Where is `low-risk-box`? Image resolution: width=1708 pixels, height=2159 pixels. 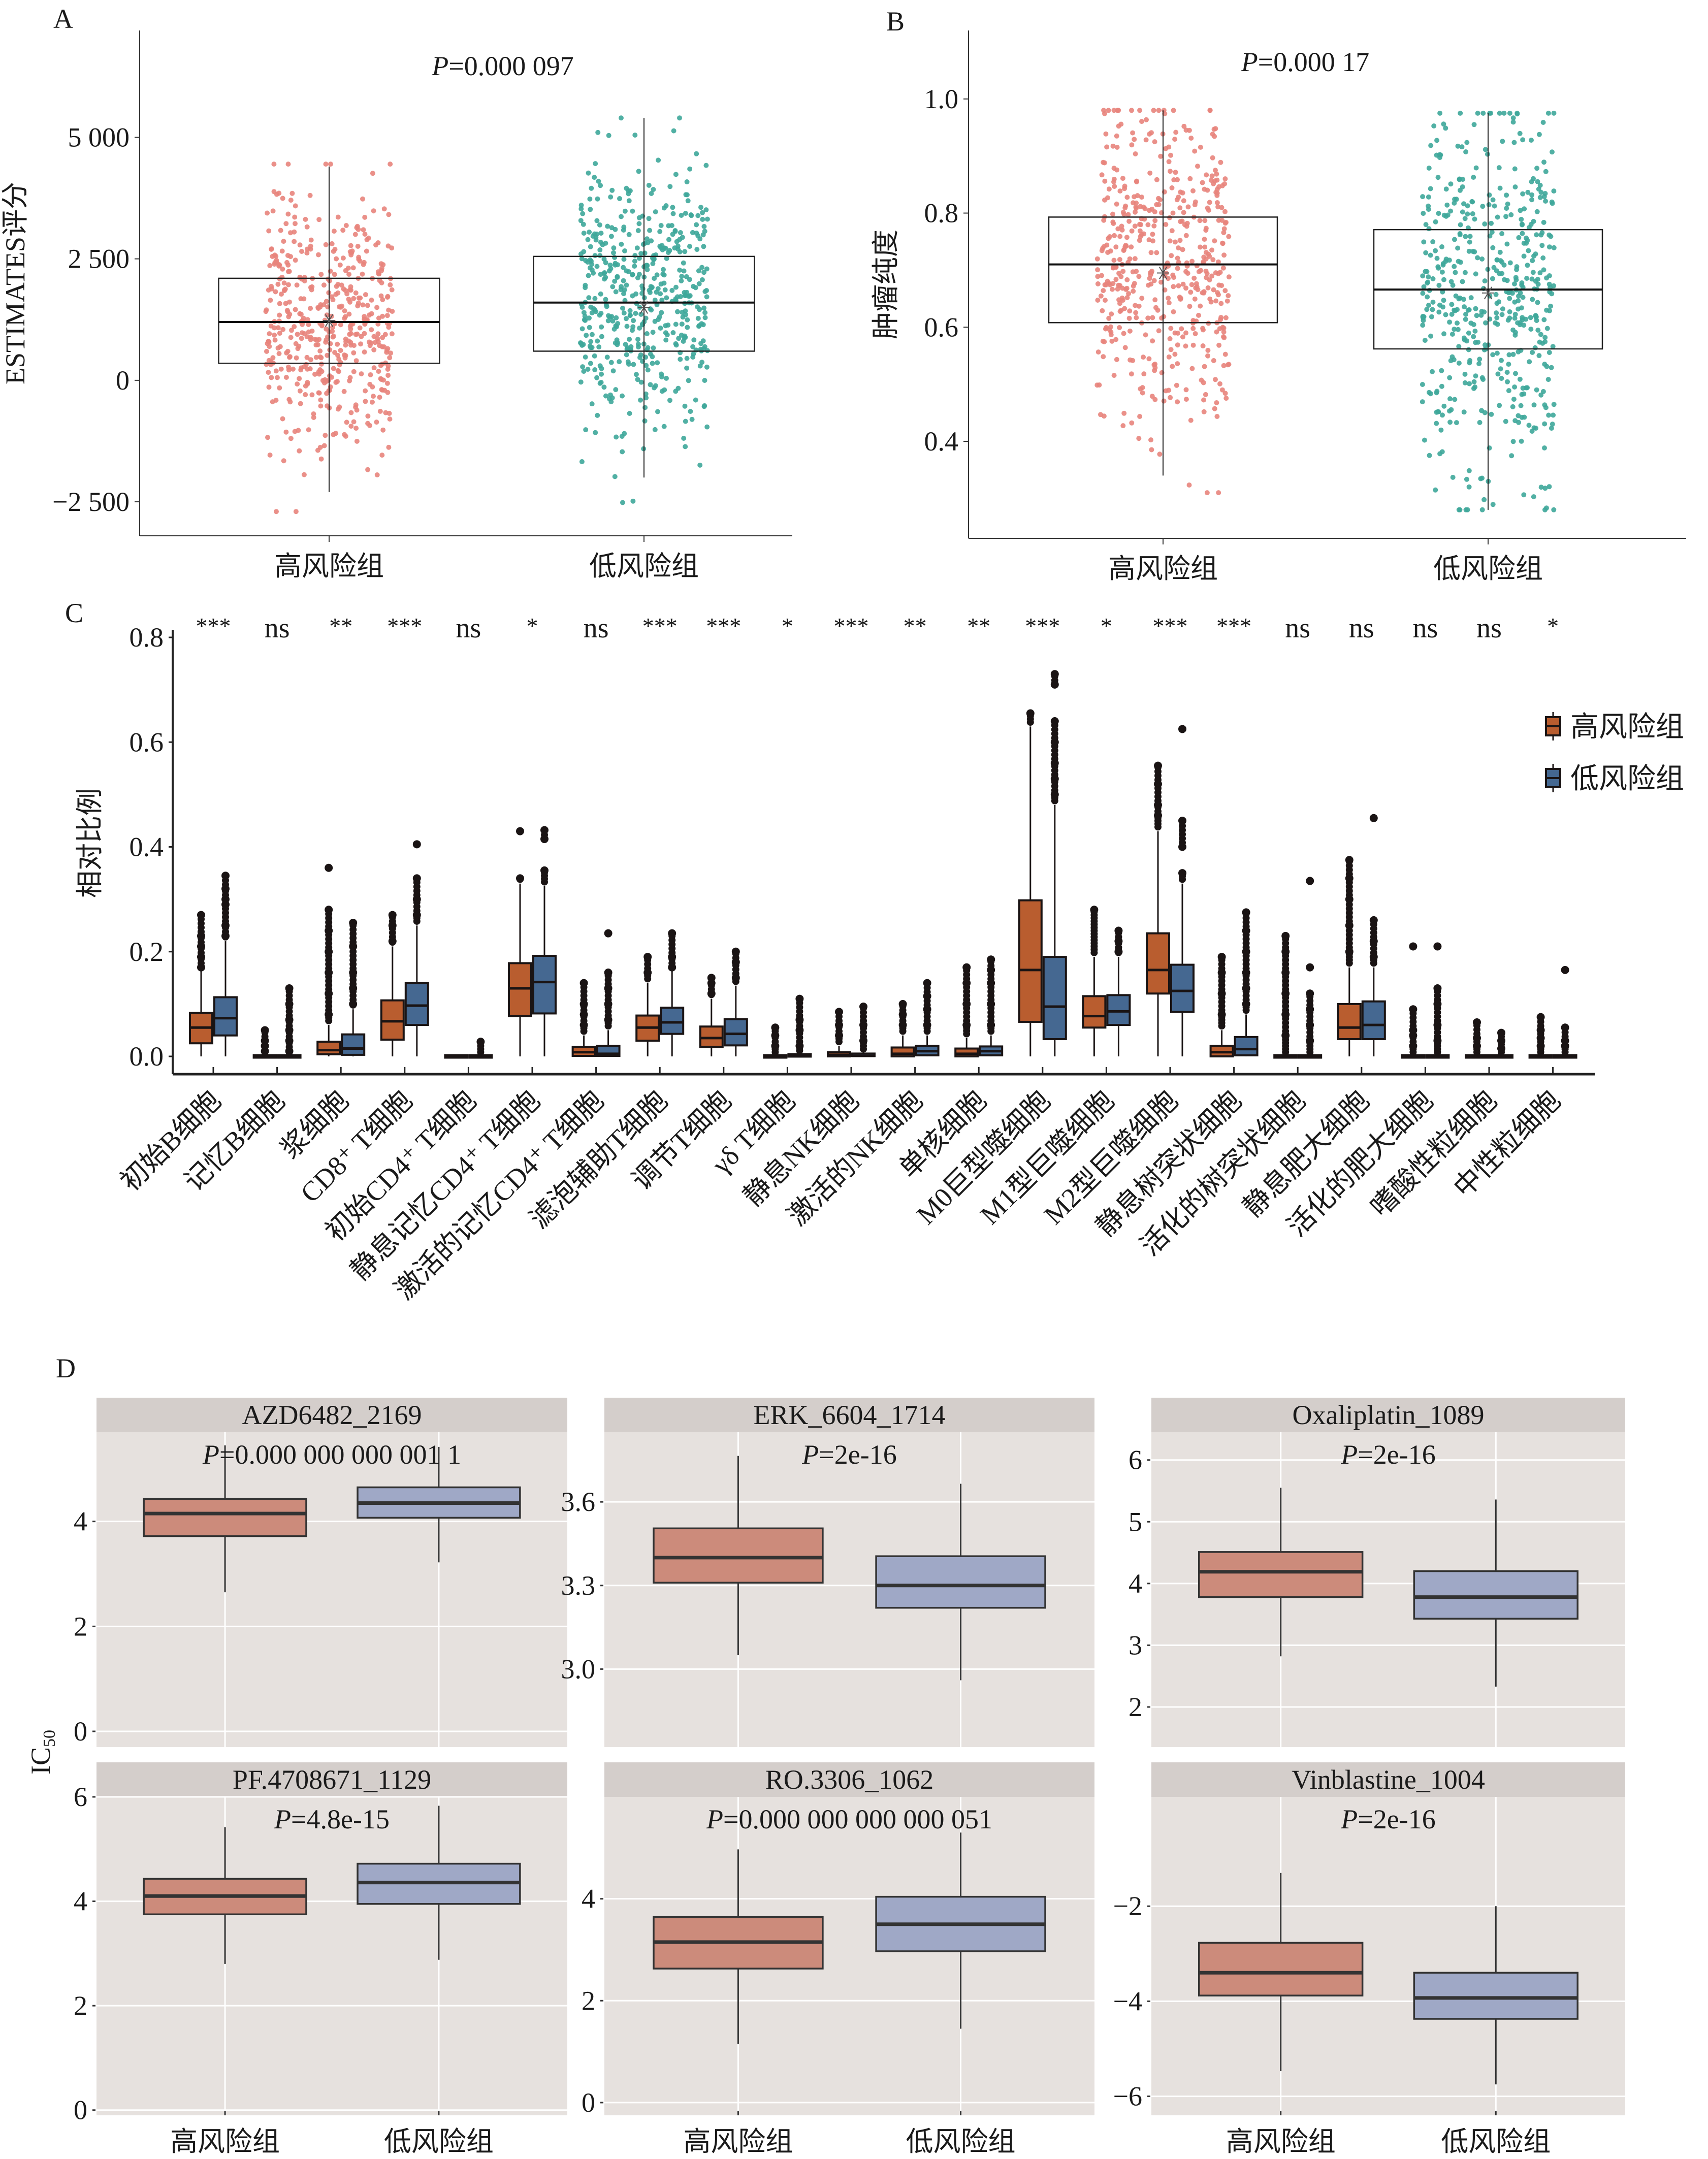 low-risk-box is located at coordinates (1246, 982).